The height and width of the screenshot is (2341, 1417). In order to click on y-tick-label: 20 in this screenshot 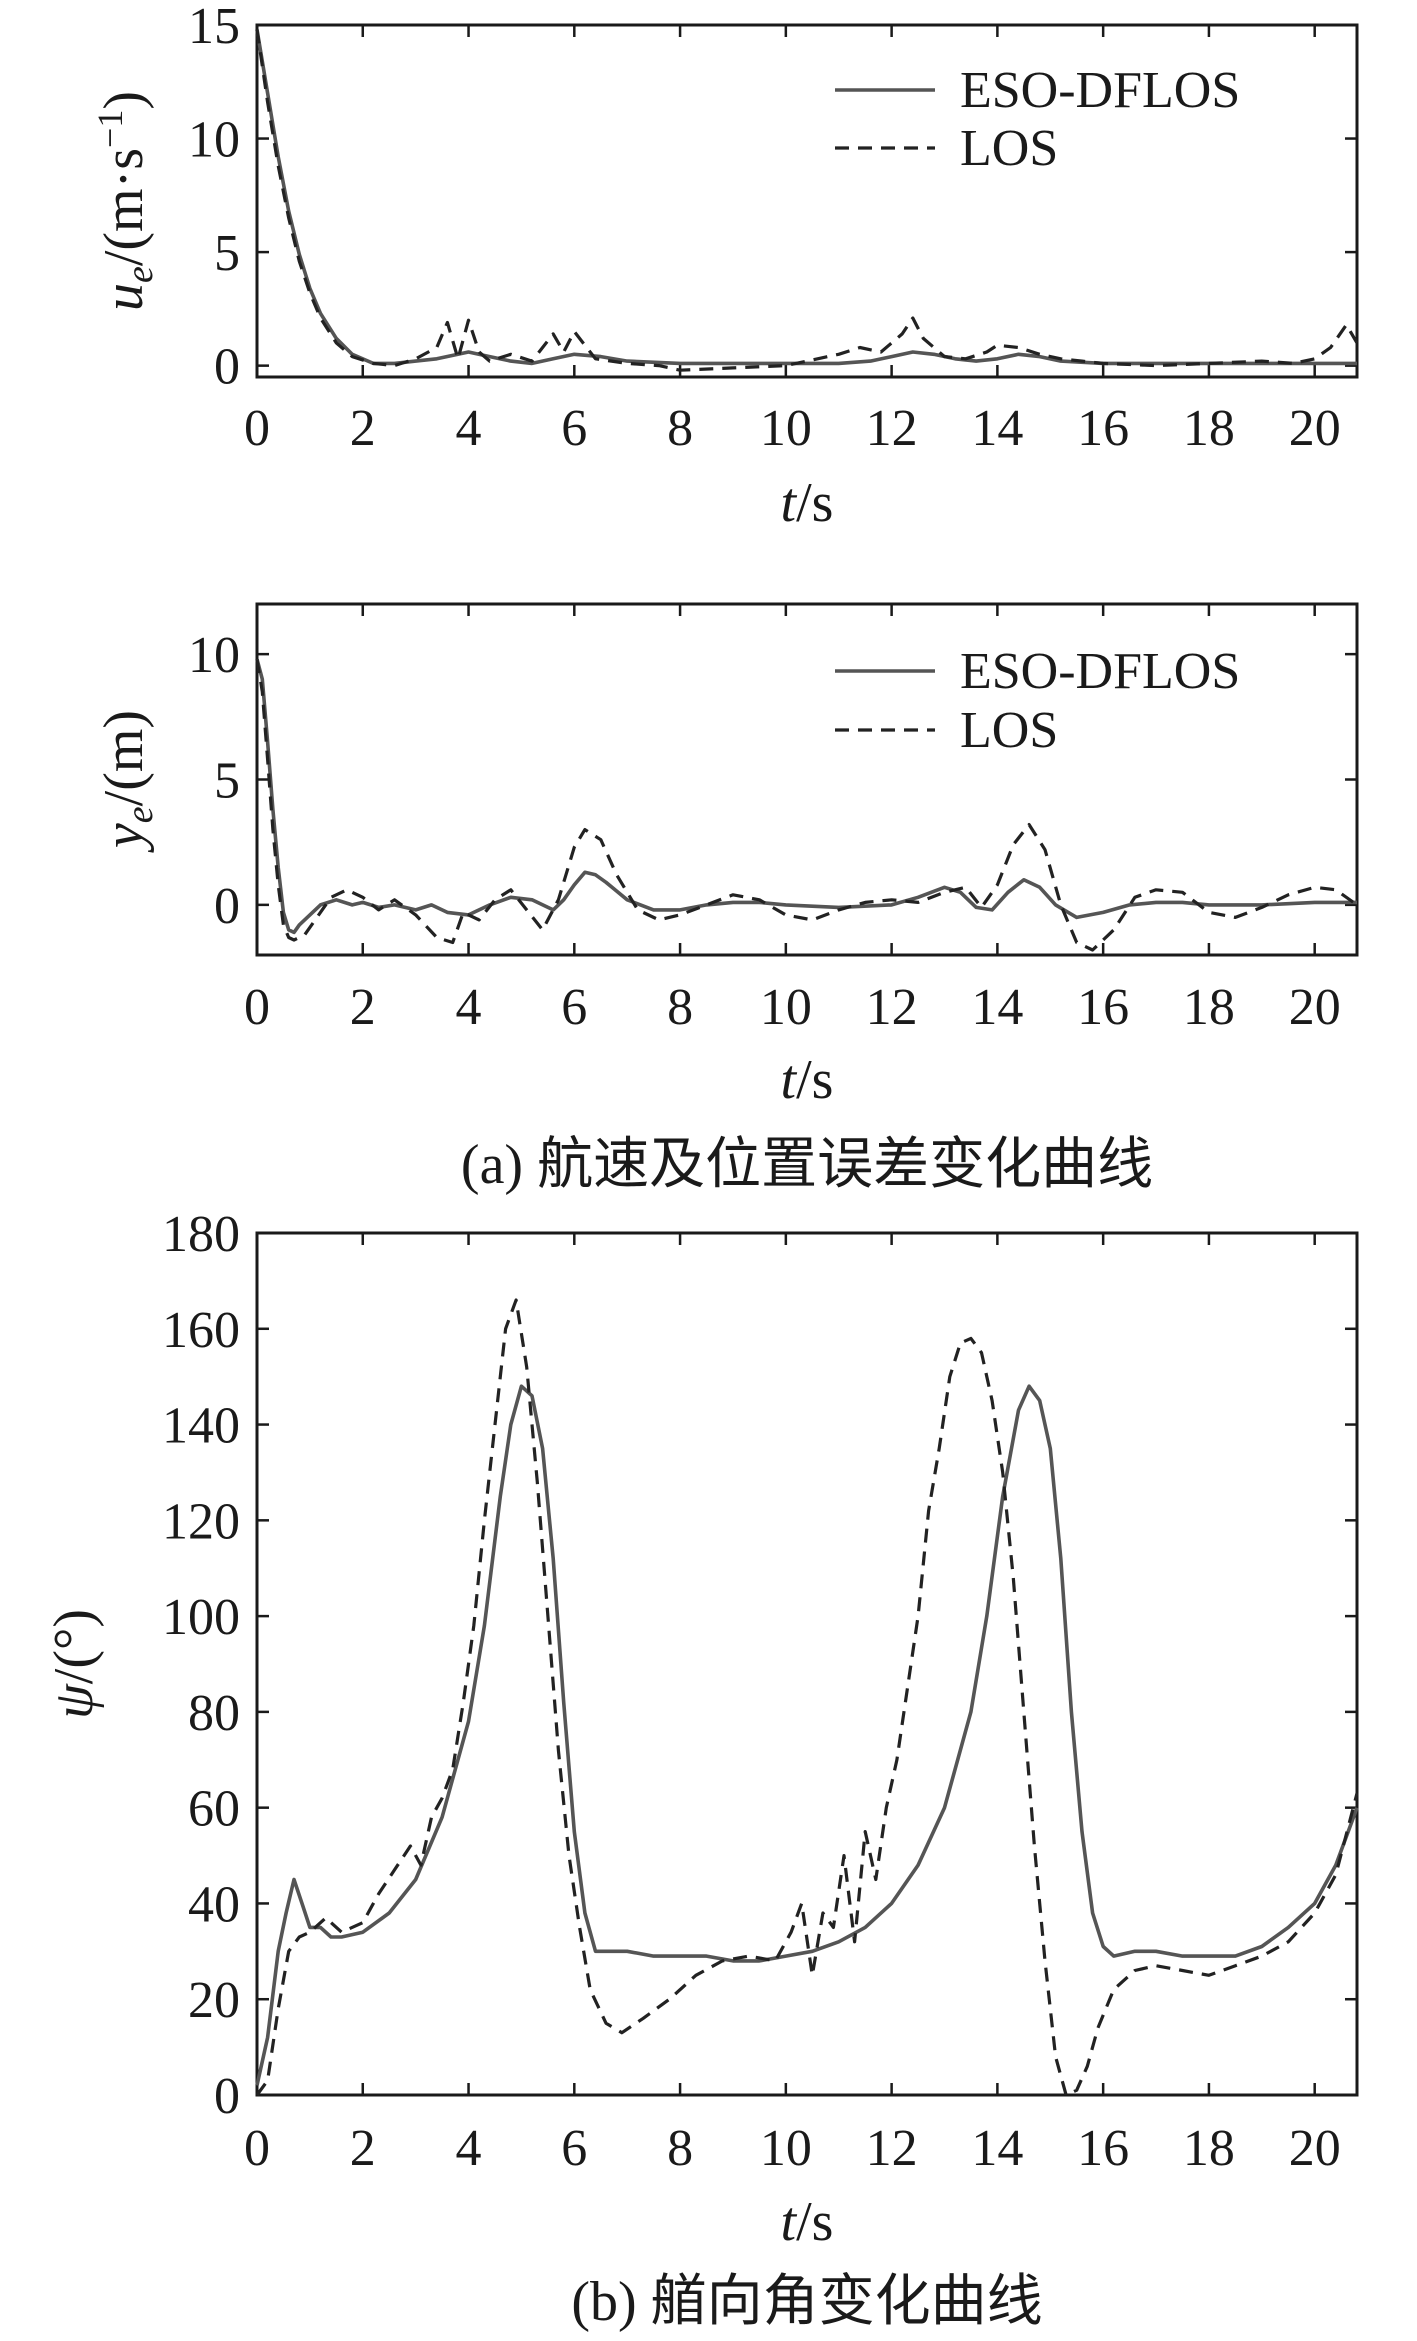, I will do `click(214, 2000)`.